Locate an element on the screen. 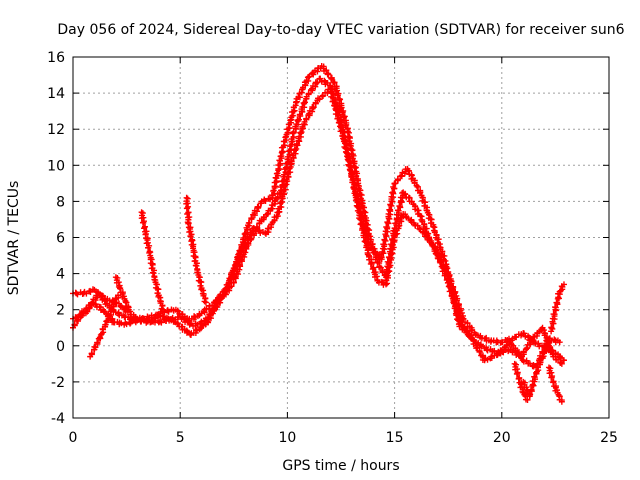 The width and height of the screenshot is (640, 480). y-tick-label: -4 is located at coordinates (58, 419).